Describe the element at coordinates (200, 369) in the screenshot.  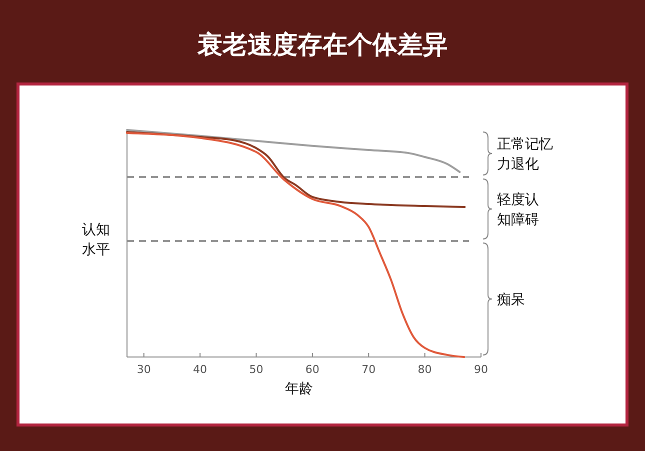
I see `x-tick-label: 40` at that location.